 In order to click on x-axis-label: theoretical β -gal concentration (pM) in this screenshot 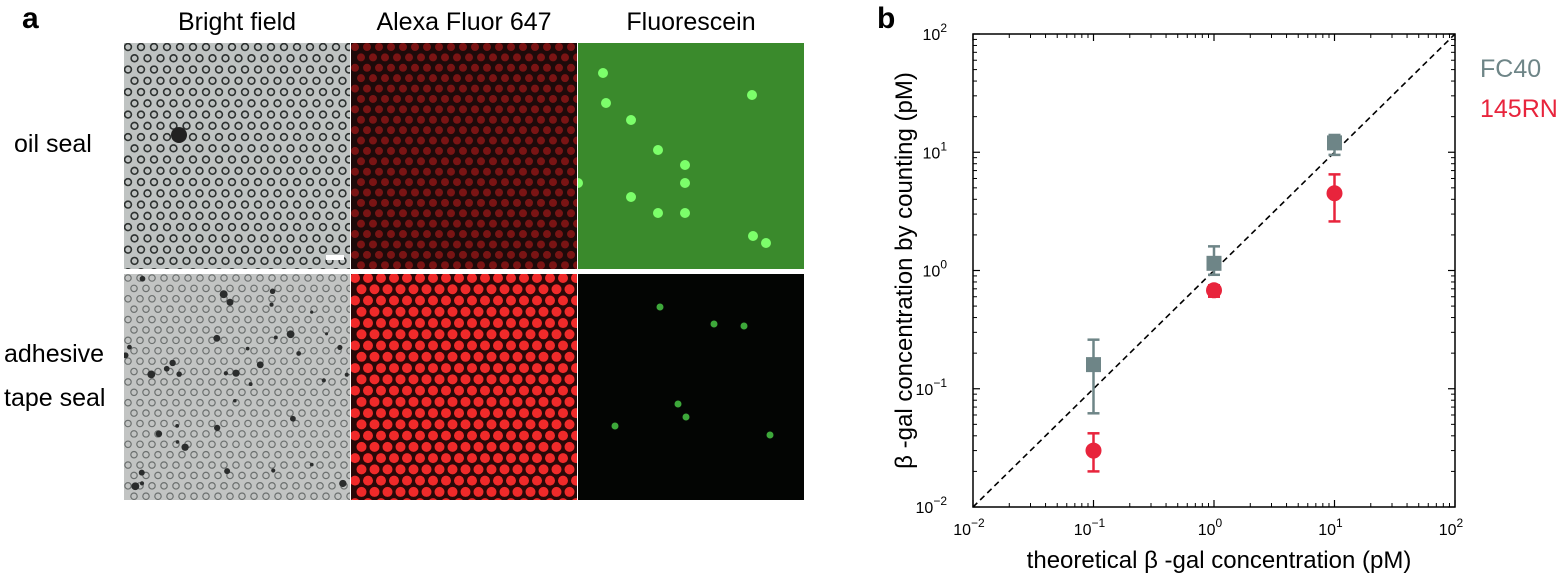, I will do `click(1219, 560)`.